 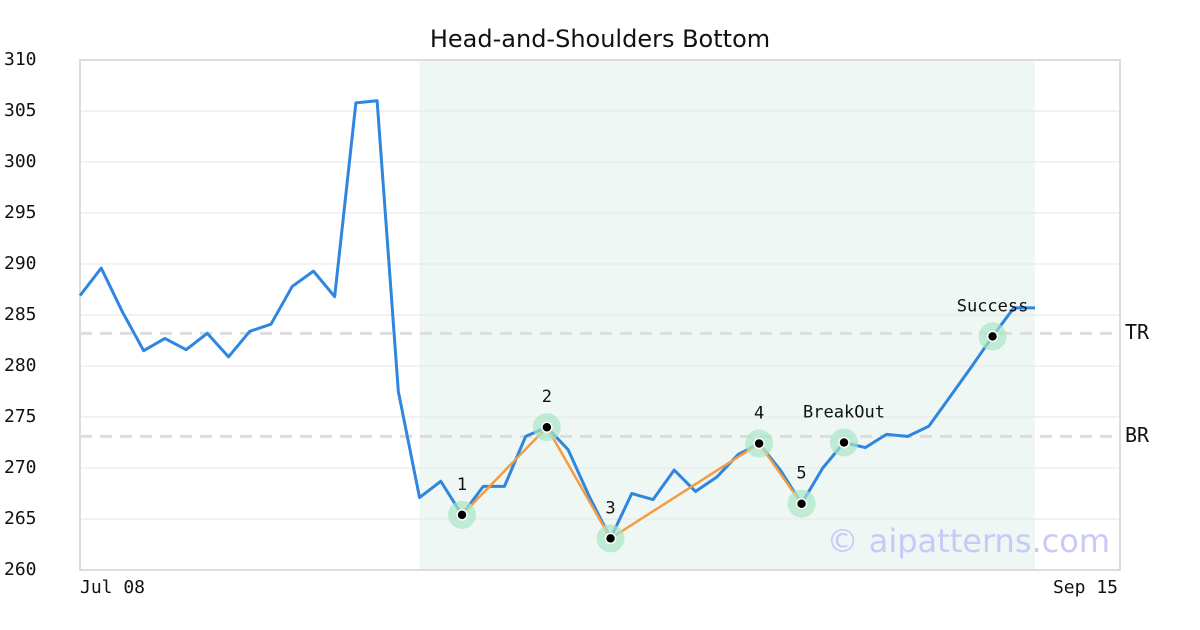 I want to click on y-tick-label: 275, so click(x=20, y=416).